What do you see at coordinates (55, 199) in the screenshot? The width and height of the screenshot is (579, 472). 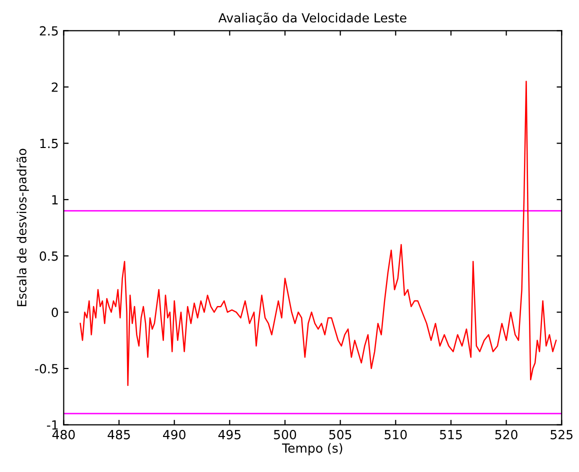 I see `y-tick-label: 1` at bounding box center [55, 199].